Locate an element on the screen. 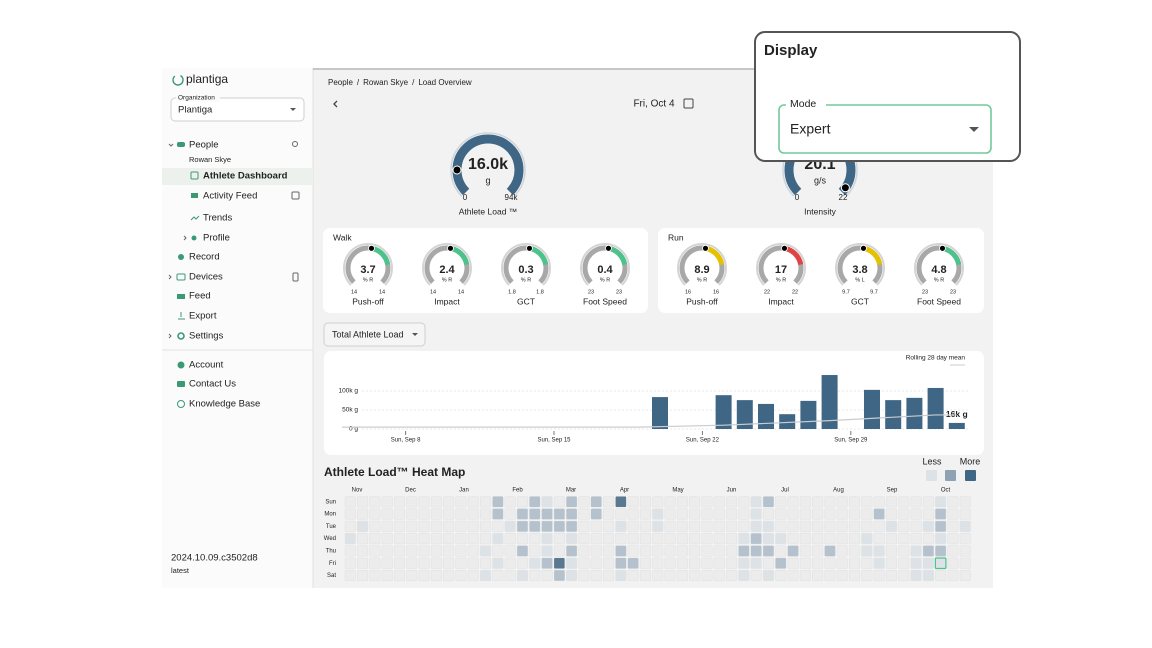 This screenshot has width=1152, height=648. mode-select is located at coordinates (885, 129).